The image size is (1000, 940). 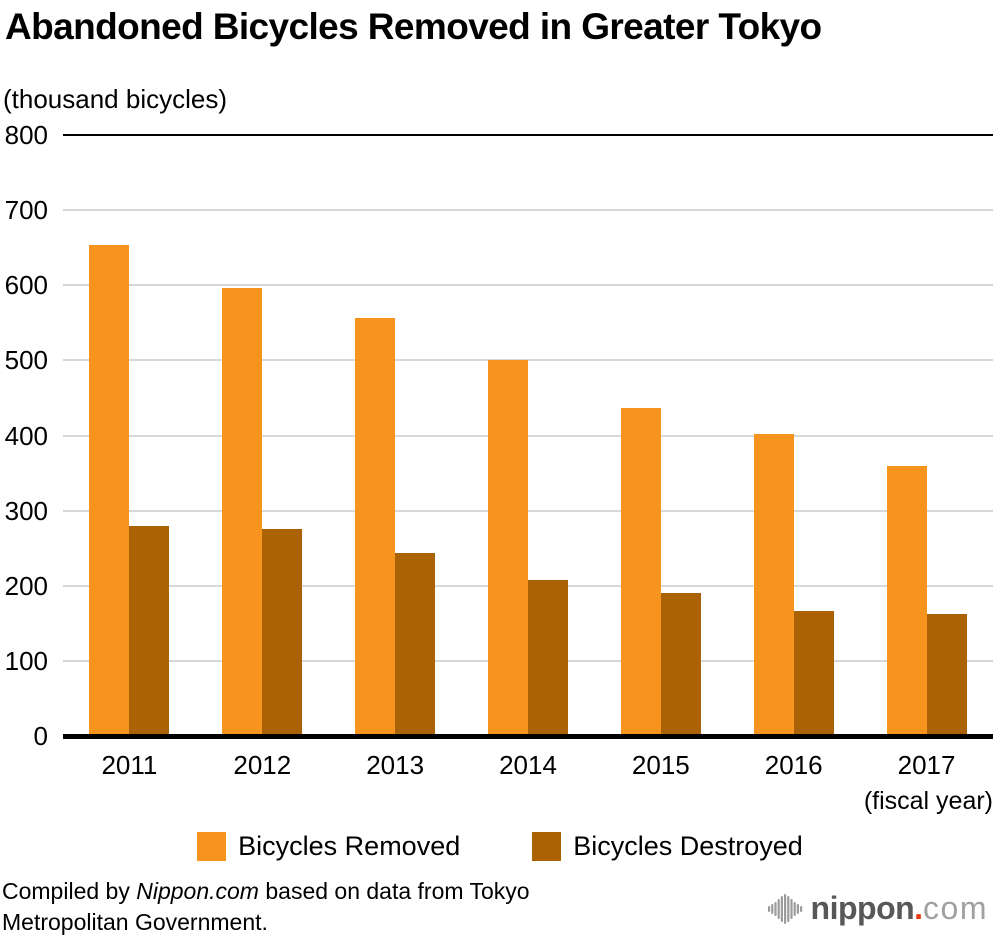 What do you see at coordinates (129, 765) in the screenshot?
I see `x-tick-2011: 2011` at bounding box center [129, 765].